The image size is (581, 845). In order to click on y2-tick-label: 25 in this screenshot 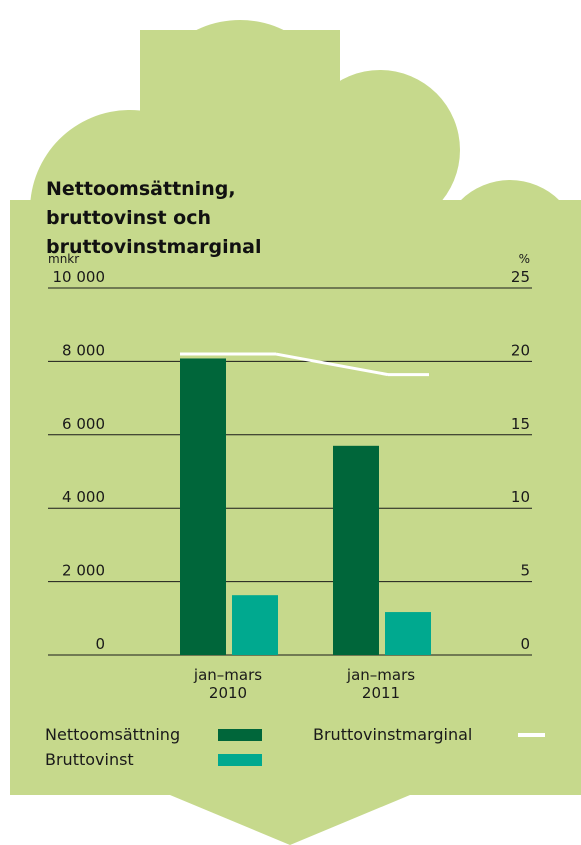, I will do `click(520, 277)`.